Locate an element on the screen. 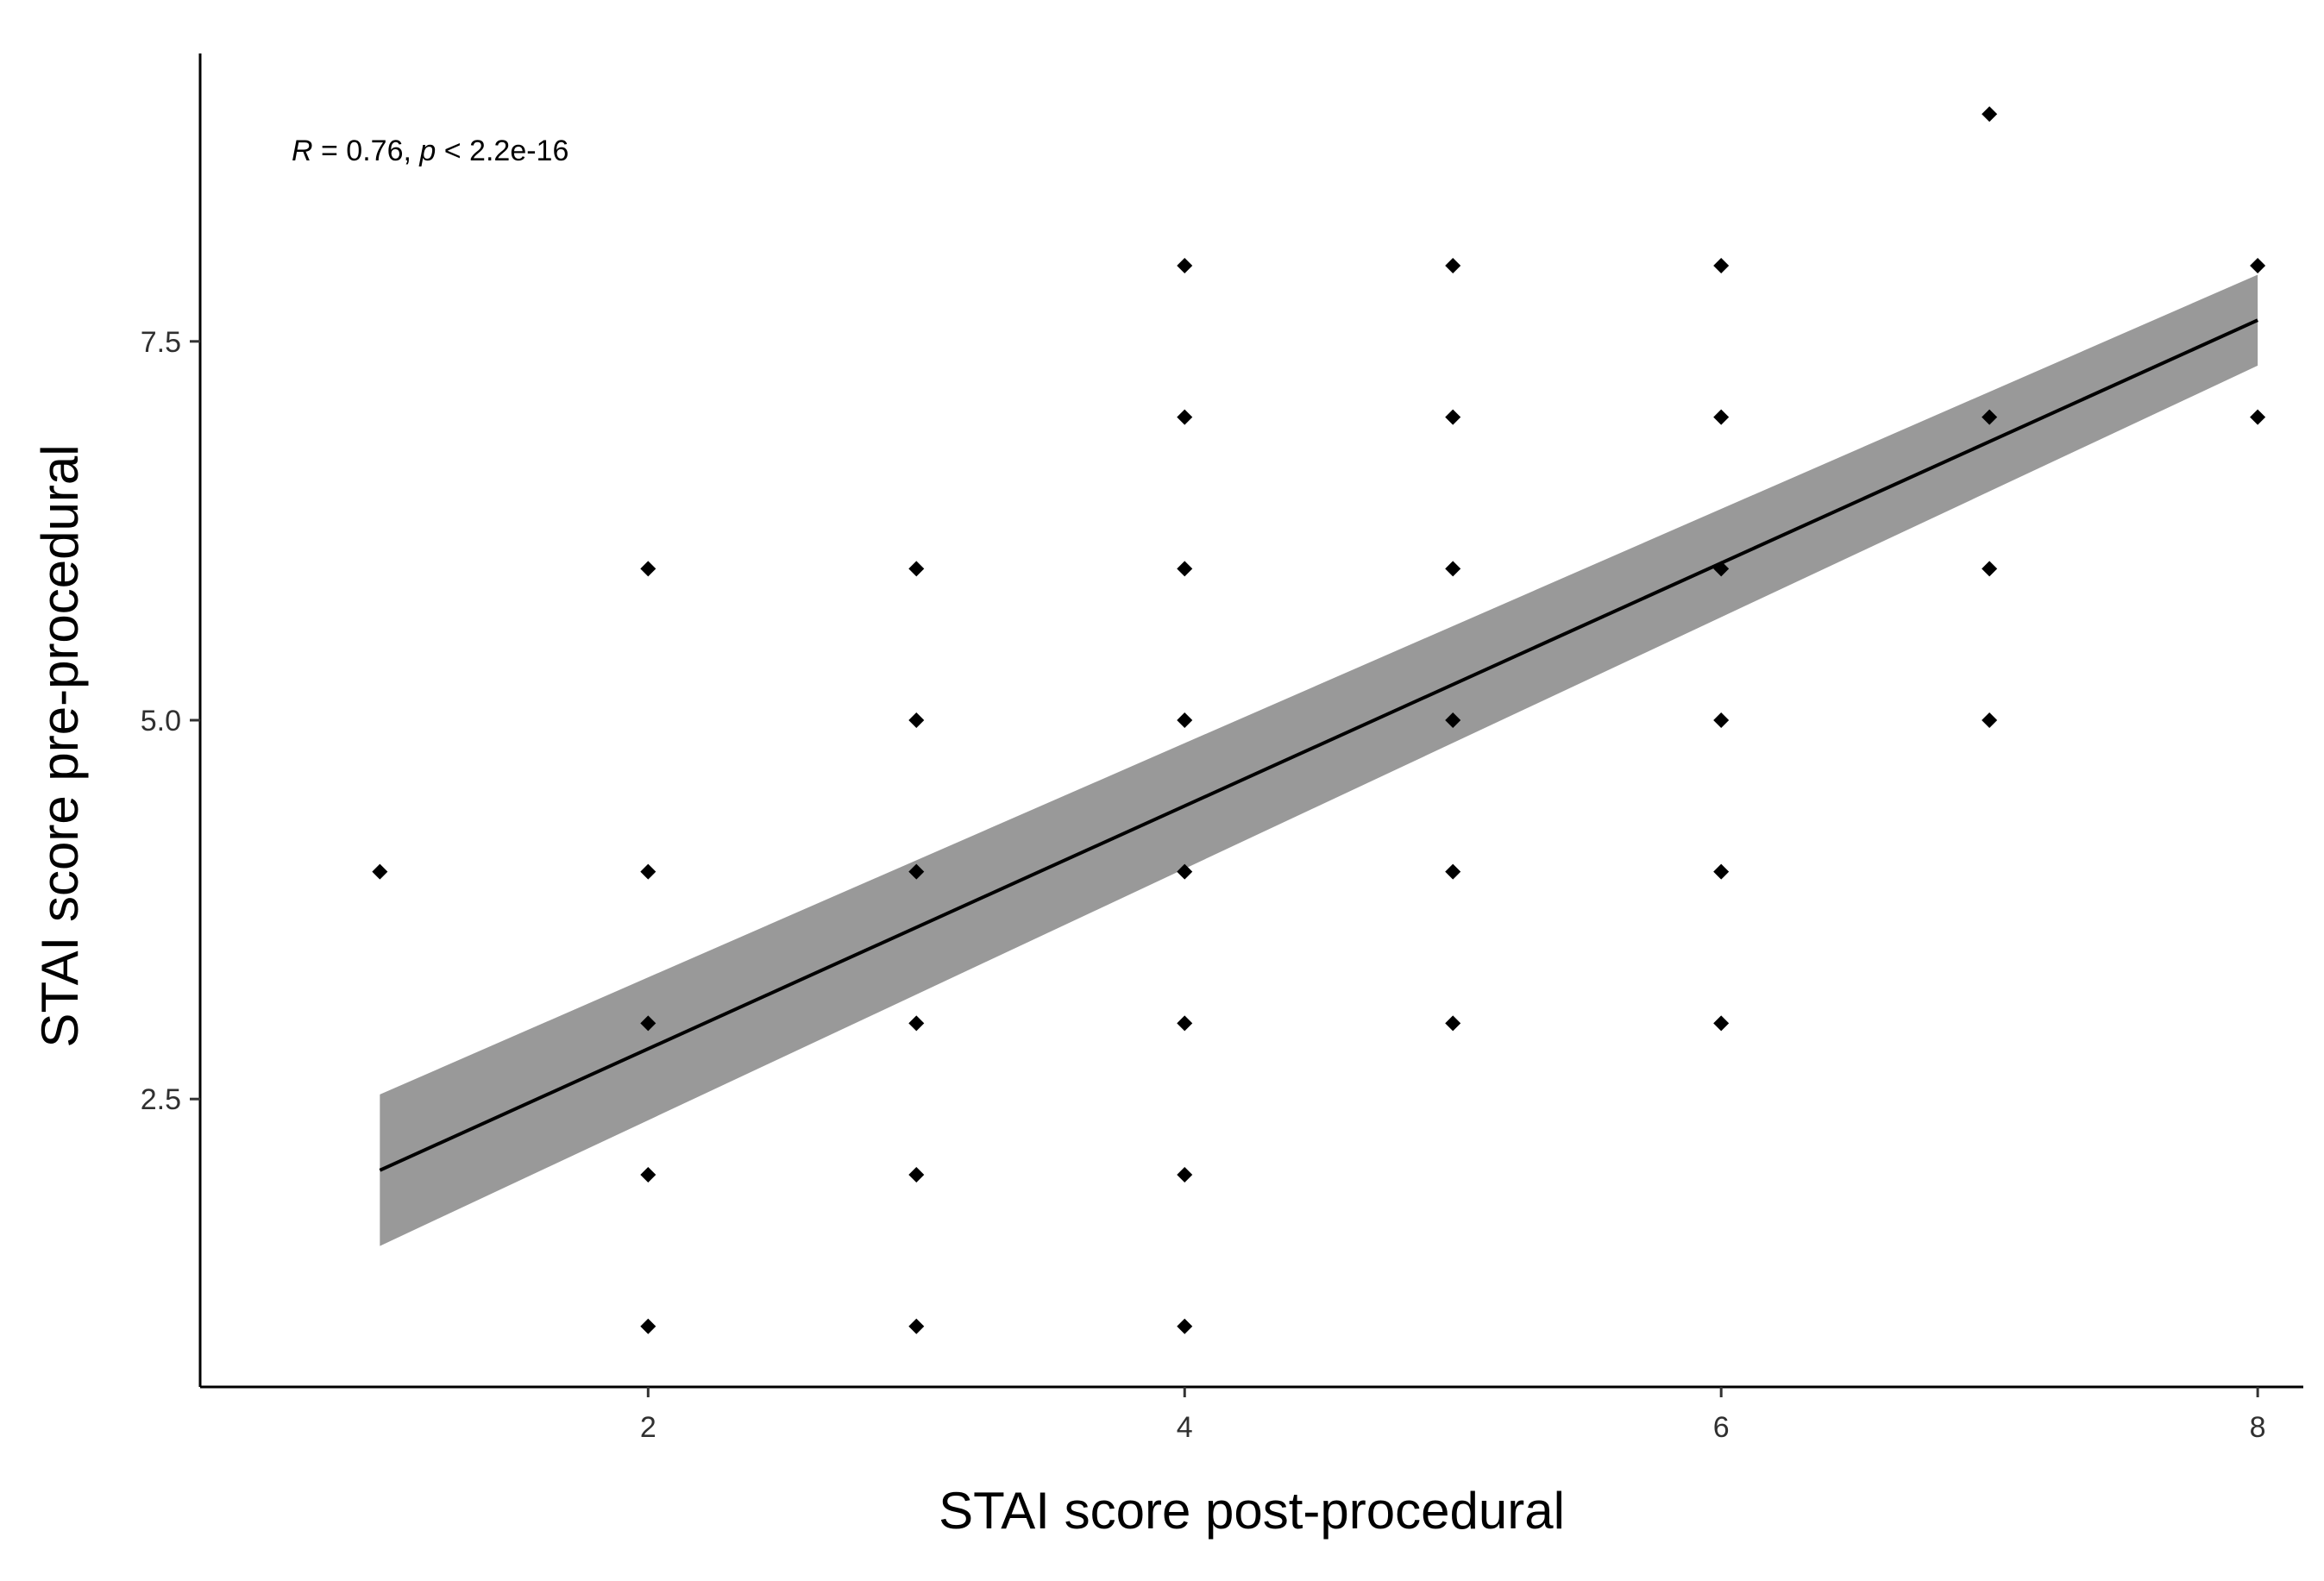 The image size is (2324, 1581). x-tick-label: 4 is located at coordinates (1185, 1427).